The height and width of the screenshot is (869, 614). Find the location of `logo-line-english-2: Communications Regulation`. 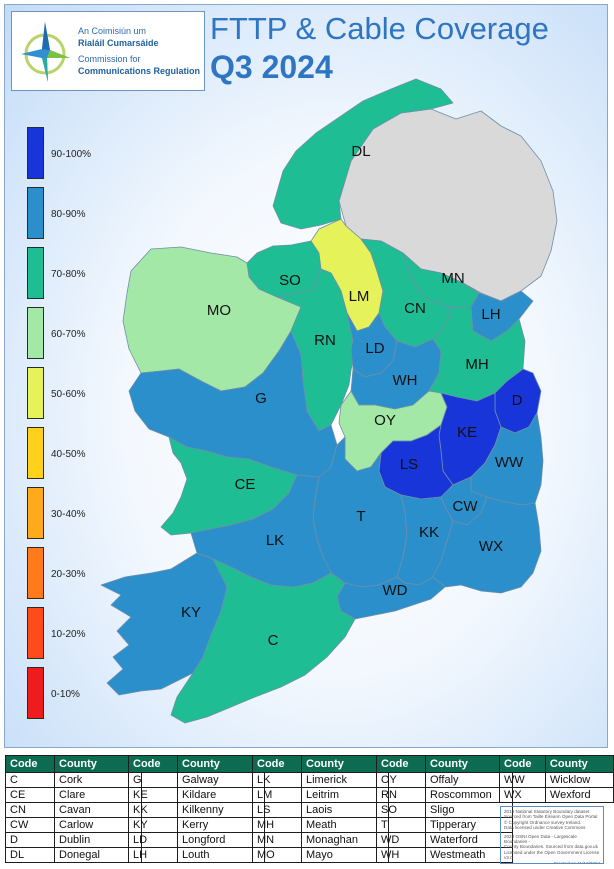

logo-line-english-2: Communications Regulation is located at coordinates (139, 71).